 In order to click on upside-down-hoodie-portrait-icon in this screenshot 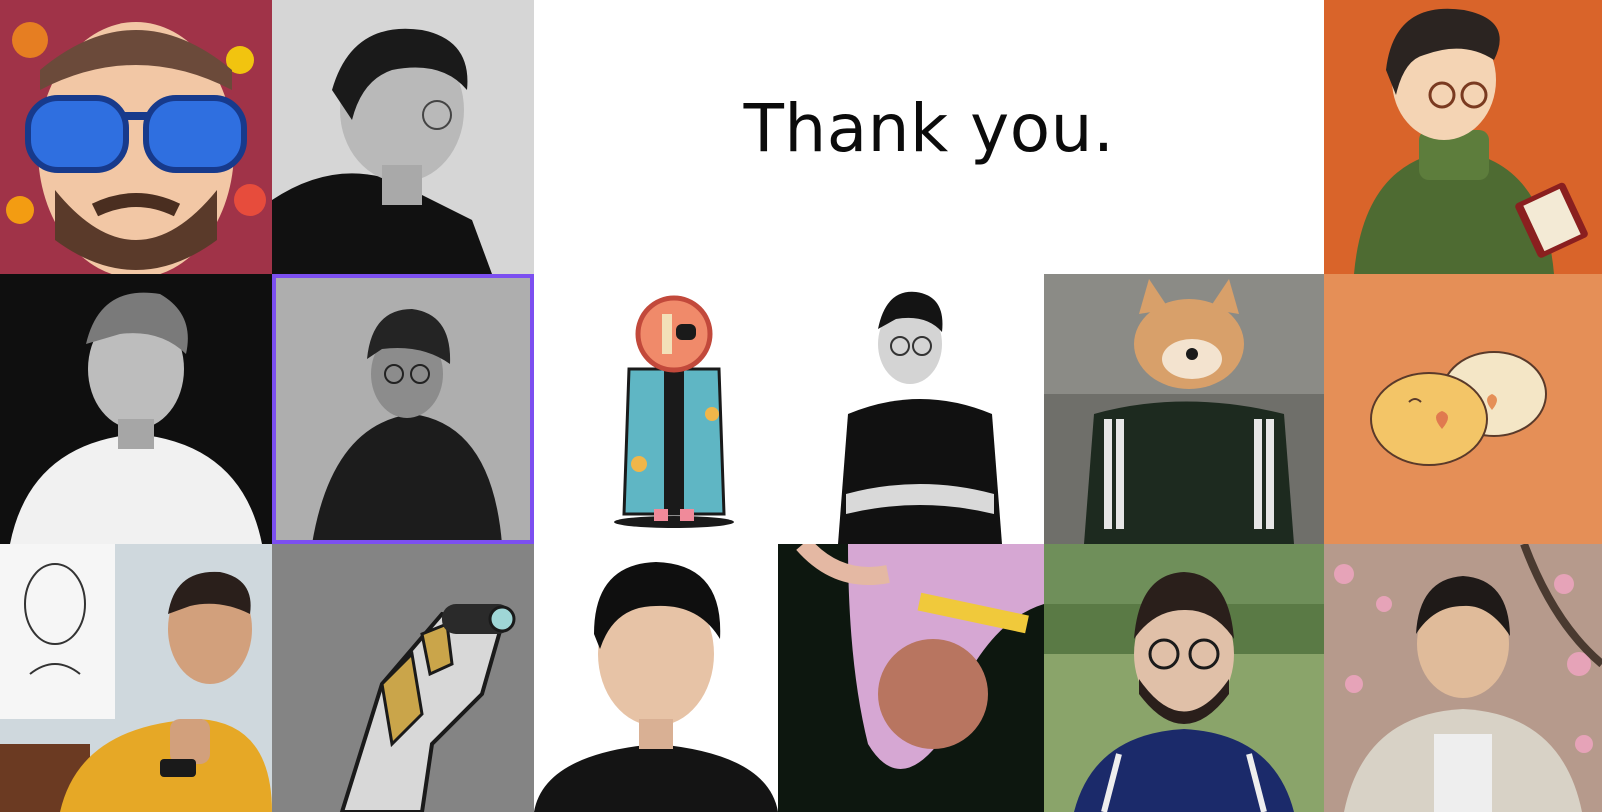, I will do `click(911, 678)`.